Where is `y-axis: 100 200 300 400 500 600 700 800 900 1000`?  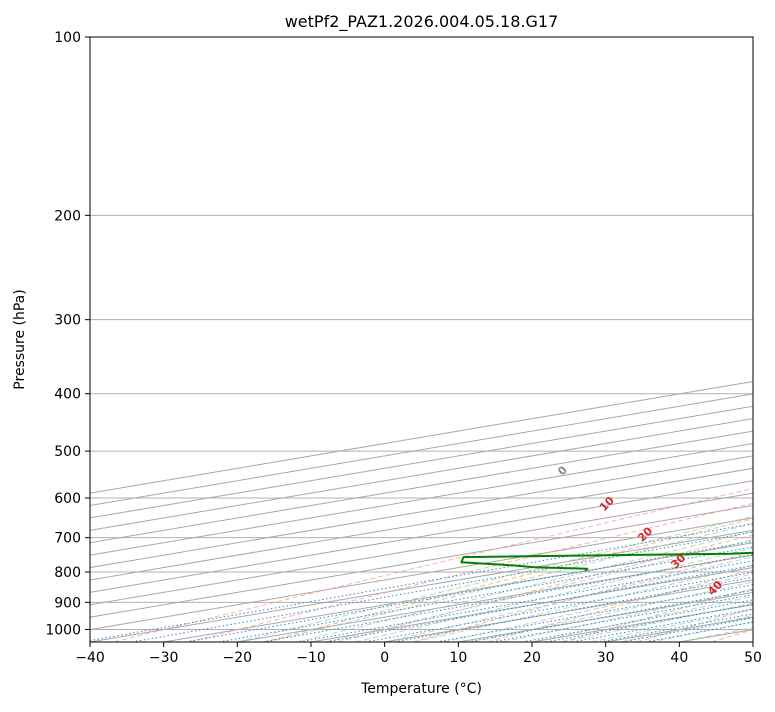 y-axis: 100 200 300 400 500 600 700 800 900 1000 is located at coordinates (67, 334).